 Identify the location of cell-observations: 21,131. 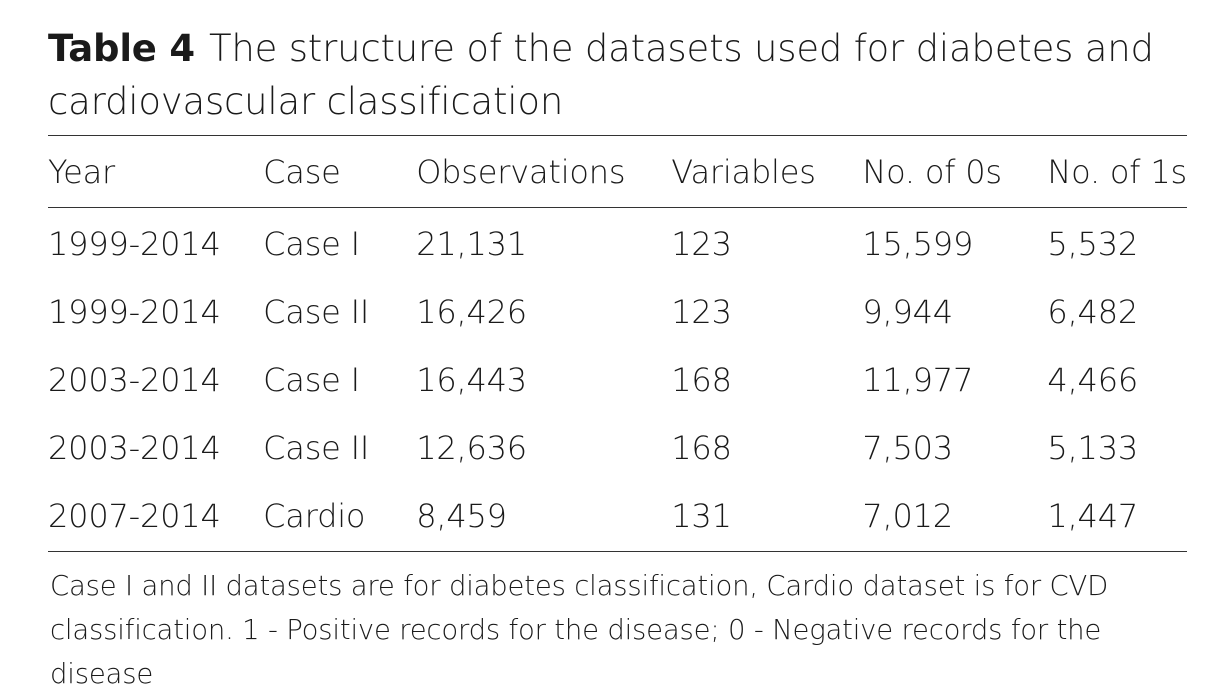
(471, 244).